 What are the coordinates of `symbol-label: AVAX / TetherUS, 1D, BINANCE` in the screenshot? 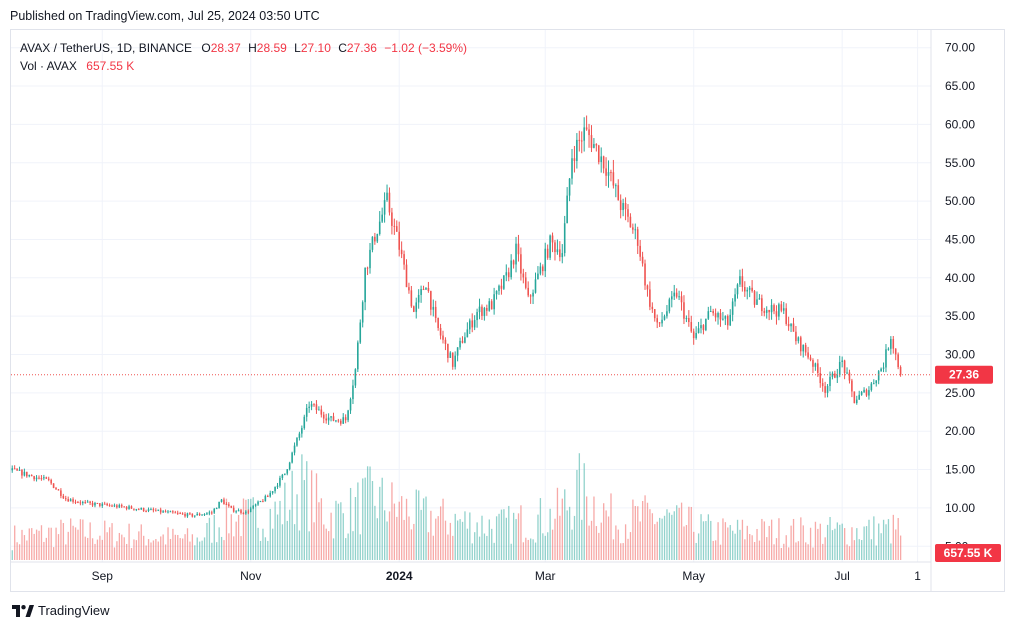 It's located at (106, 48).